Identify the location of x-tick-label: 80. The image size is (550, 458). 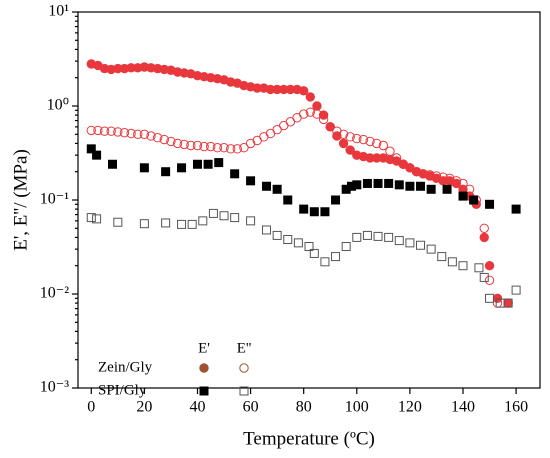
(304, 407).